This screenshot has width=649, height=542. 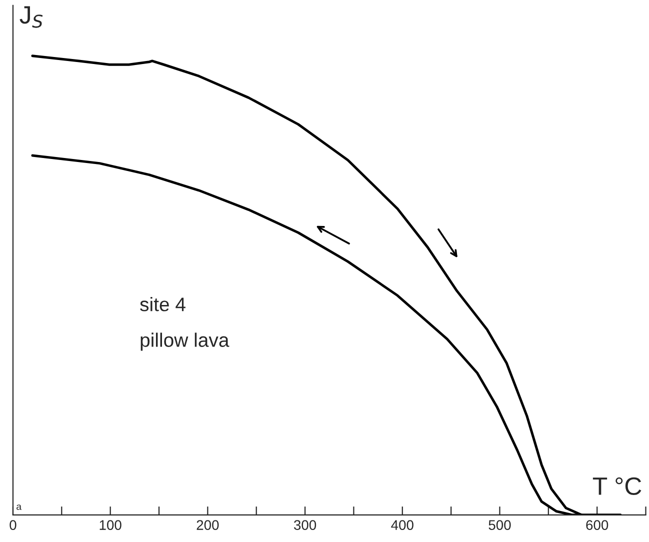 I want to click on x-tick-label: 100, so click(x=111, y=525).